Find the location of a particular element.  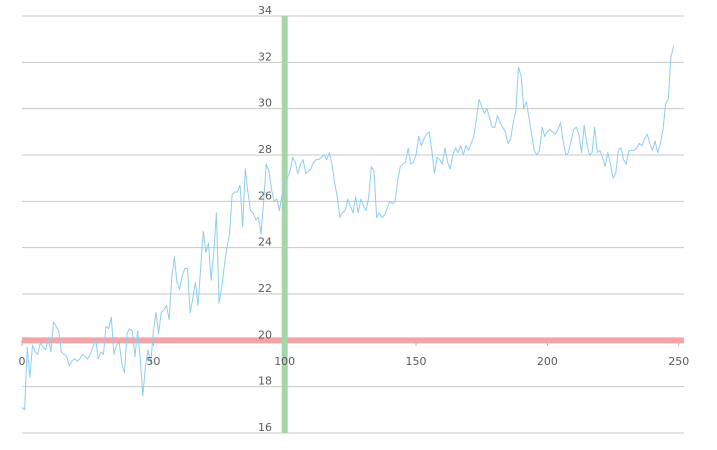

x-tick-label: 50 is located at coordinates (153, 361).